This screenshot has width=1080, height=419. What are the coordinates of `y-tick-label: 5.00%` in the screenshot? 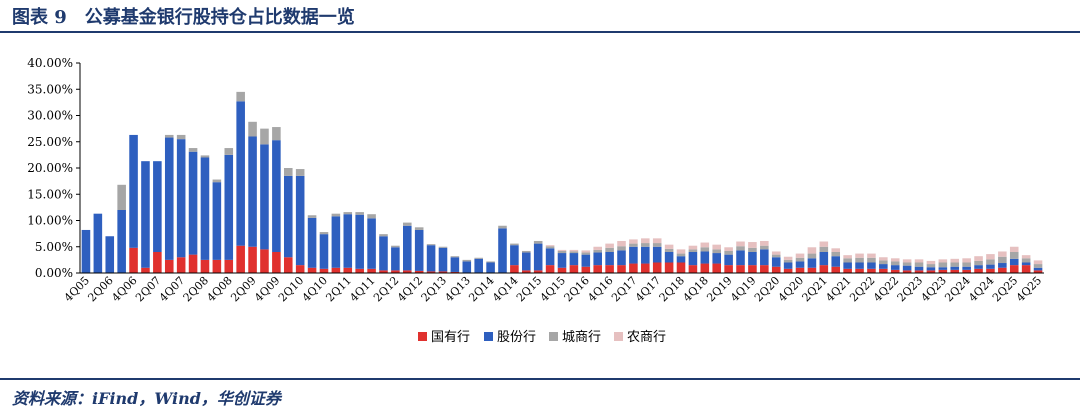 It's located at (54, 247).